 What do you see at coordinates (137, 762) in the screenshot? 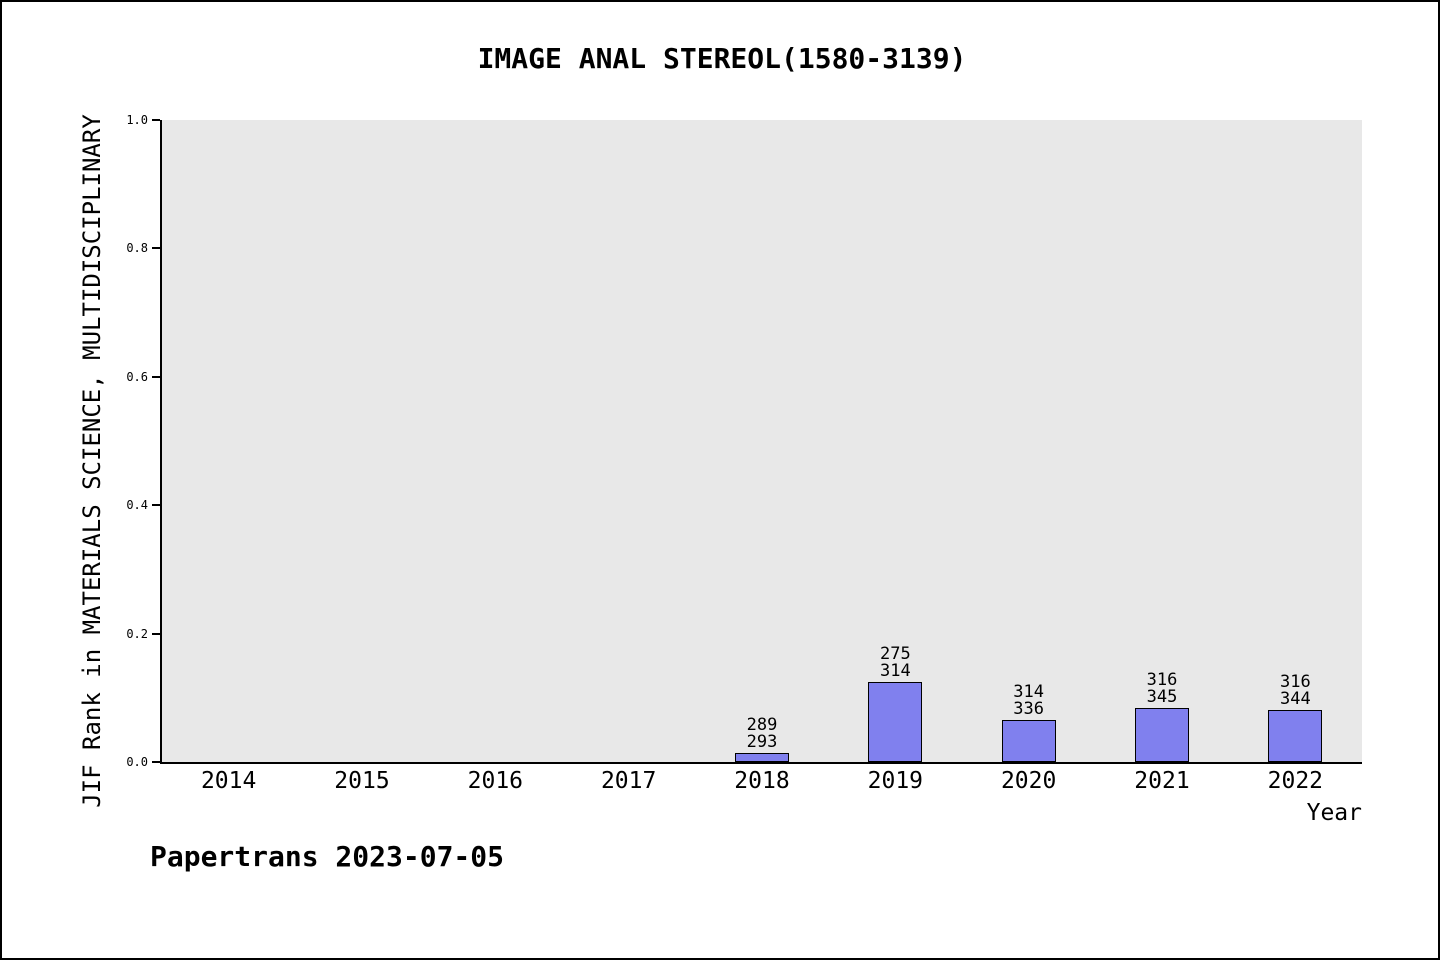
I see `y-tick-label: 0.0` at bounding box center [137, 762].